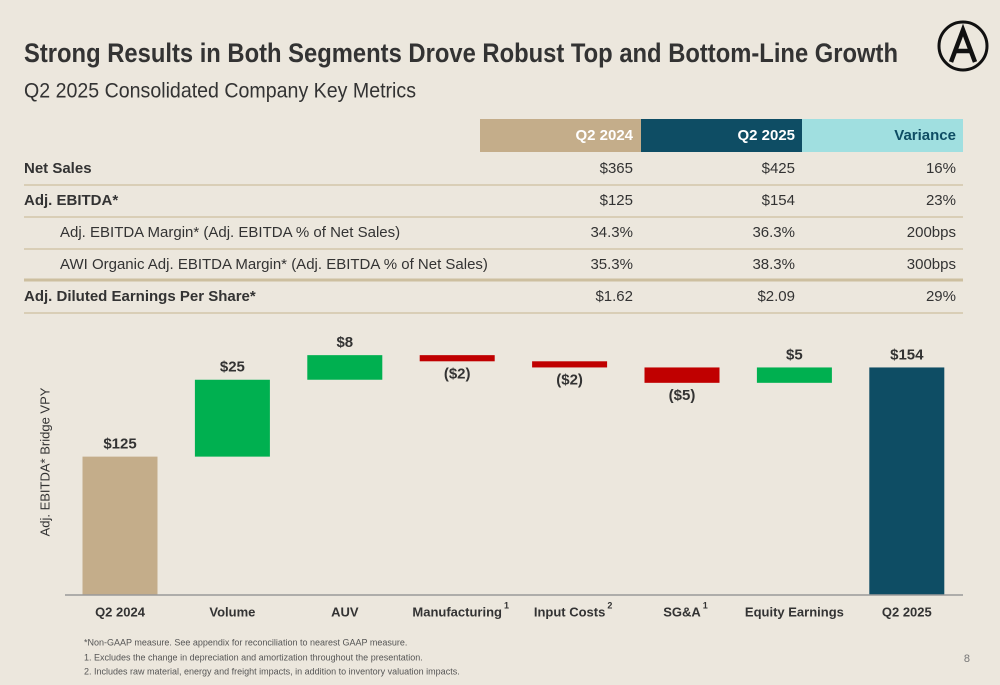 The width and height of the screenshot is (1000, 685). Describe the element at coordinates (941, 200) in the screenshot. I see `table-cell: 23%` at that location.